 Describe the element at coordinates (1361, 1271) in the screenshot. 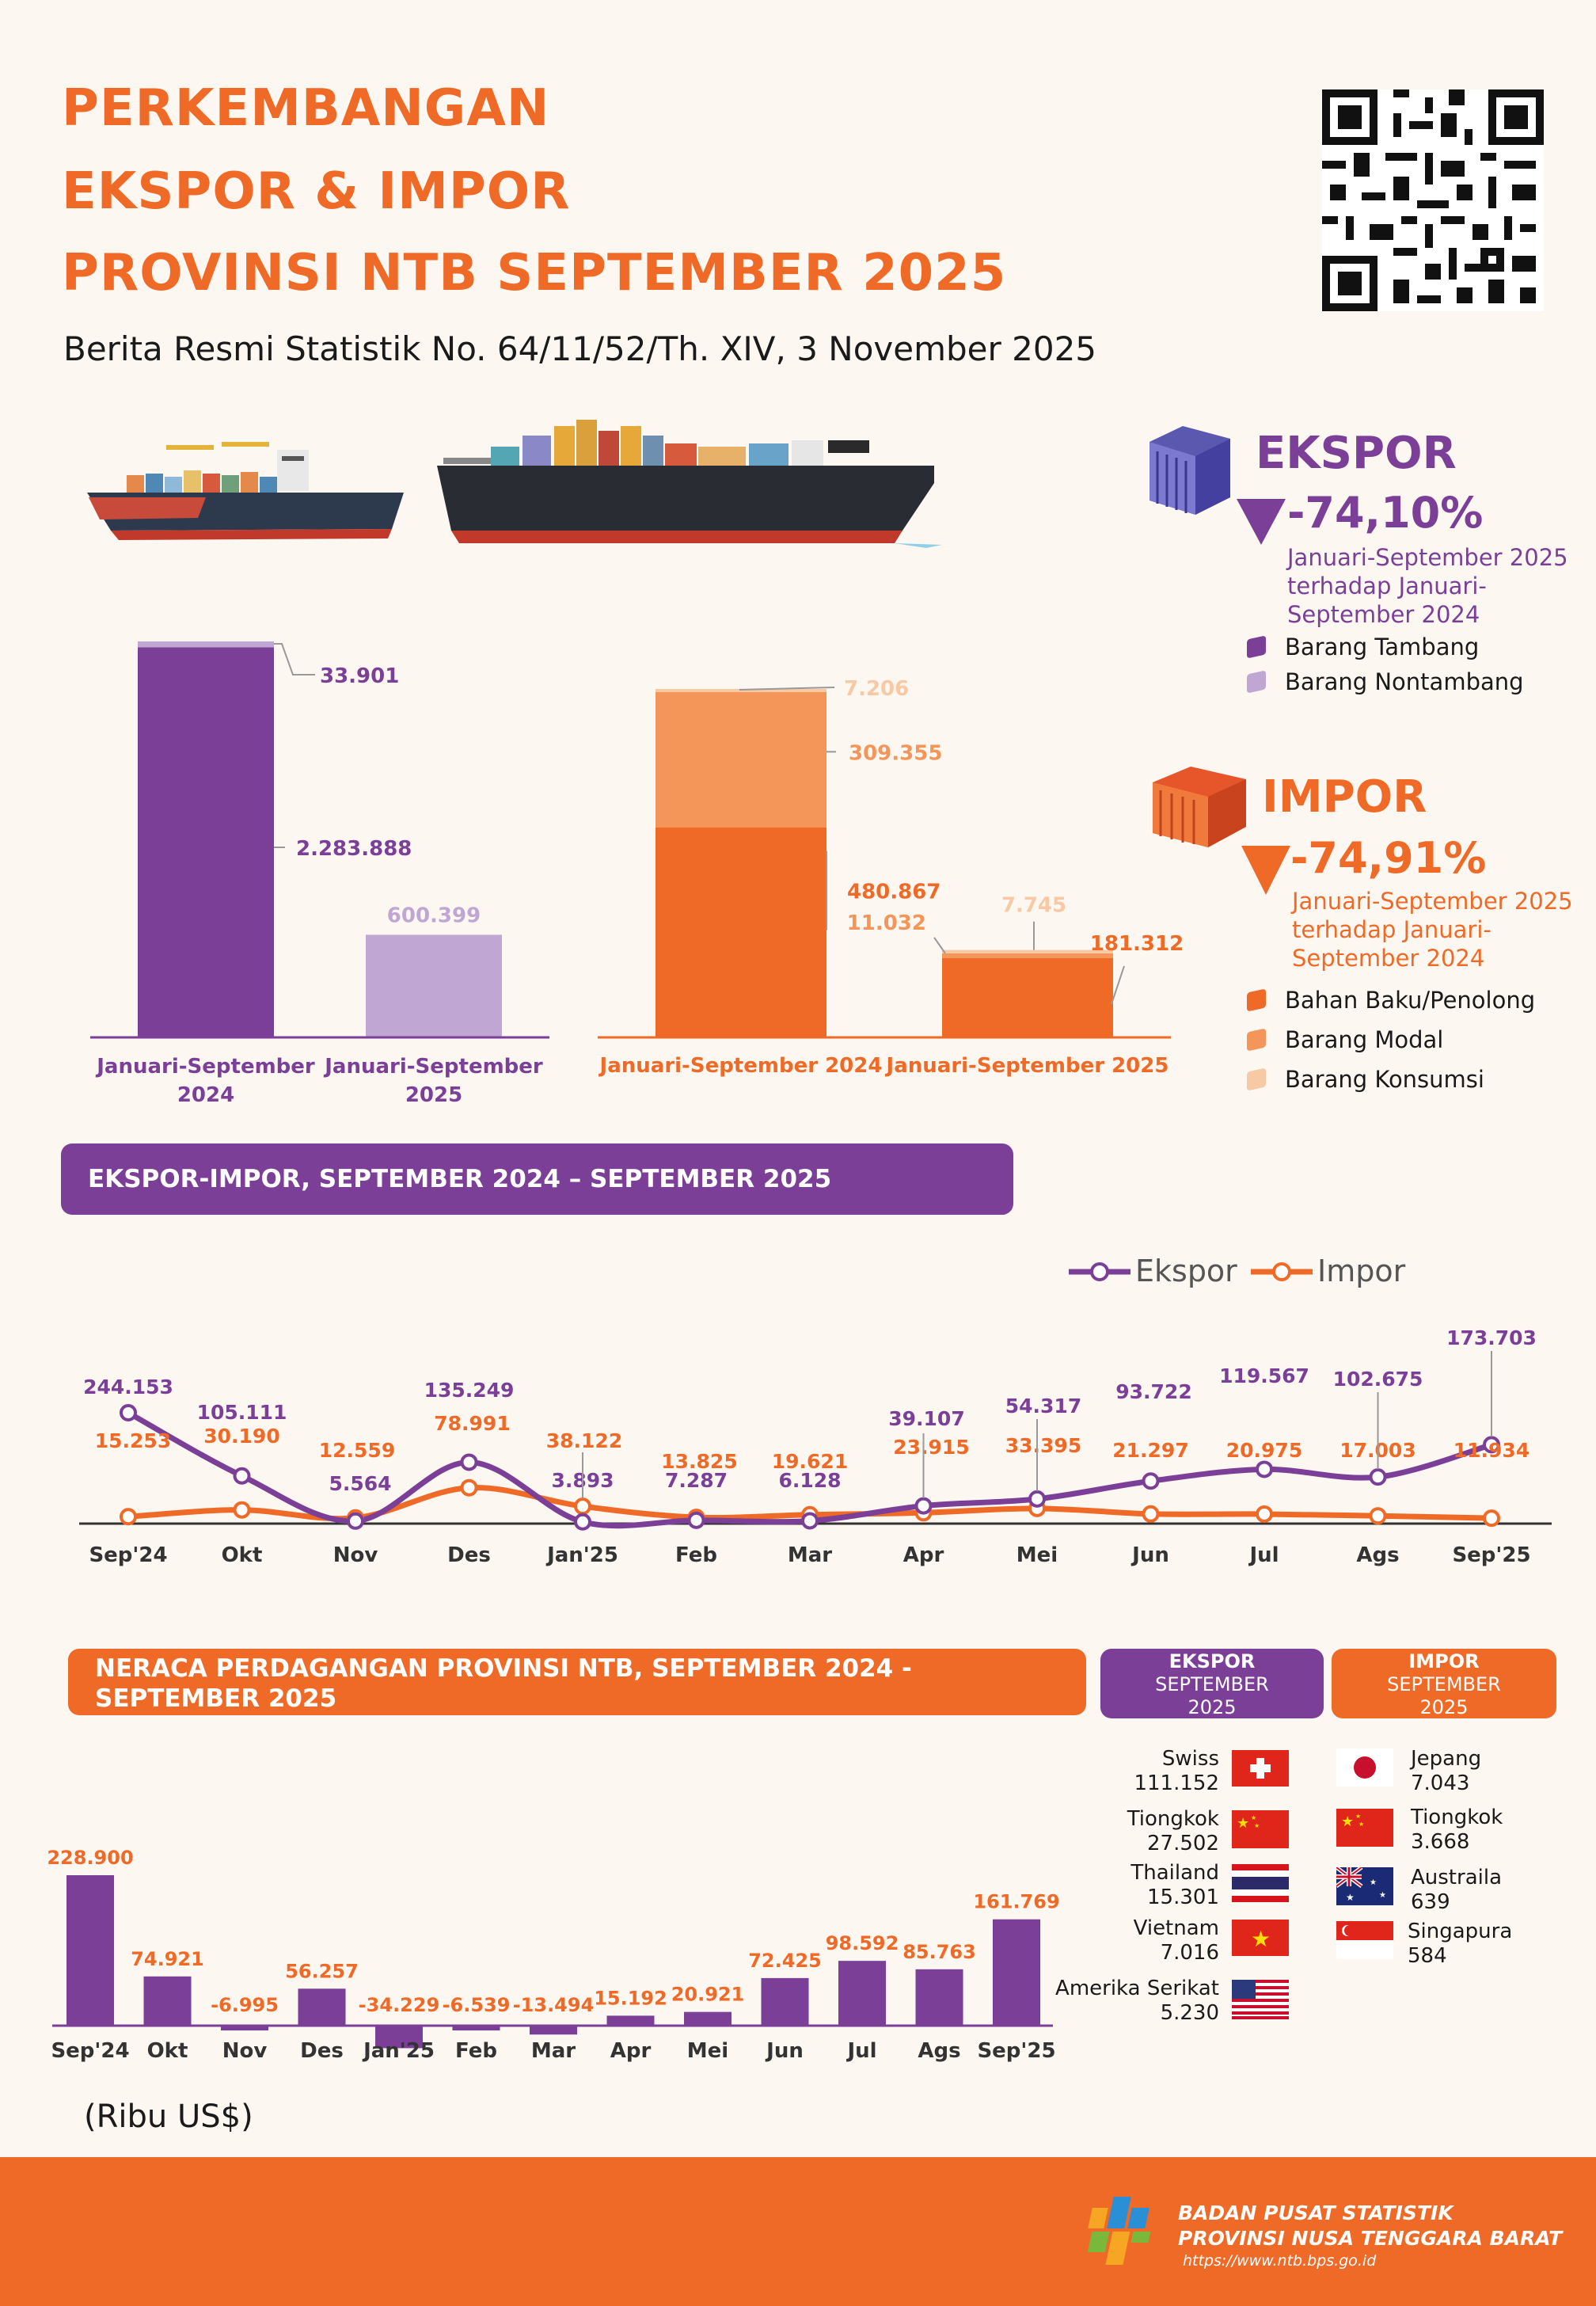

I see `legend-label-impor: Impor` at that location.